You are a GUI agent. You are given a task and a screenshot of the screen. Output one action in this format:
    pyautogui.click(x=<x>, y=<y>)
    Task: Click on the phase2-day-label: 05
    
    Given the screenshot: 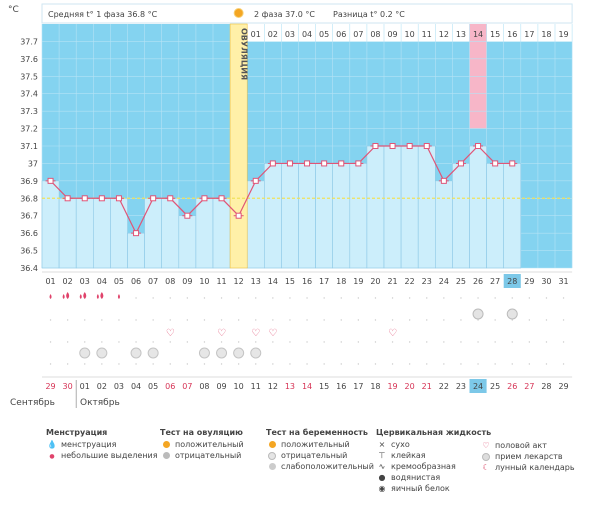 What is the action you would take?
    pyautogui.click(x=324, y=34)
    